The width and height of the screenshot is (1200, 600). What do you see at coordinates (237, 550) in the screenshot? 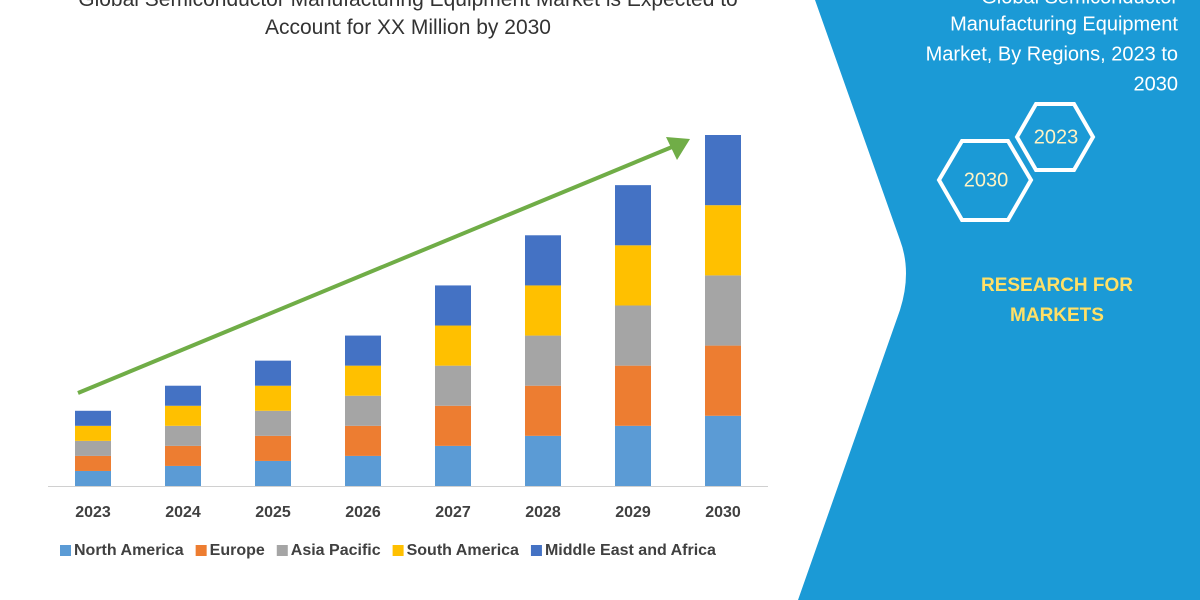
I see `legend-label: Europe` at bounding box center [237, 550].